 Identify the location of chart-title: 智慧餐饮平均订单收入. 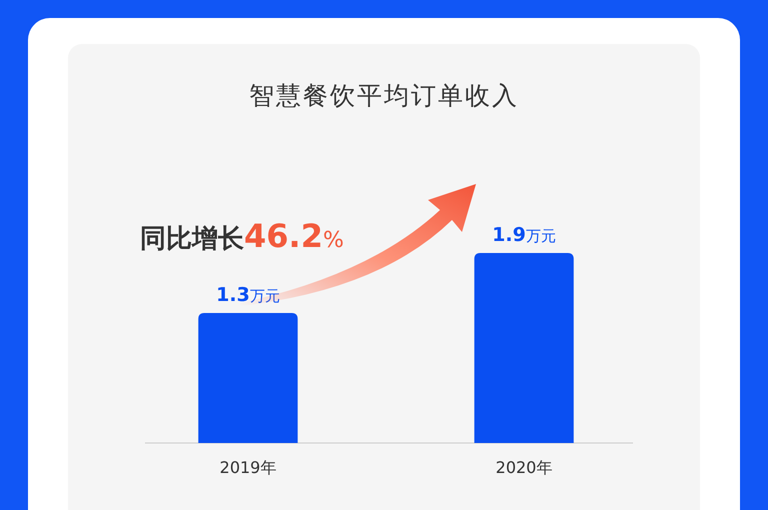
(384, 95).